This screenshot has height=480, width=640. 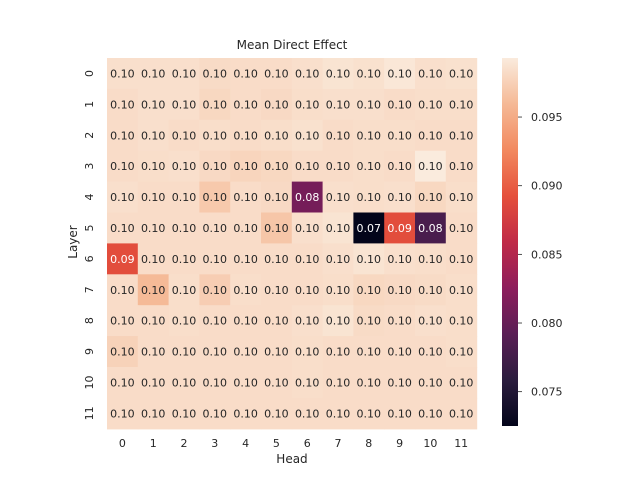 What do you see at coordinates (399, 228) in the screenshot?
I see `cell-value-label: 0.09` at bounding box center [399, 228].